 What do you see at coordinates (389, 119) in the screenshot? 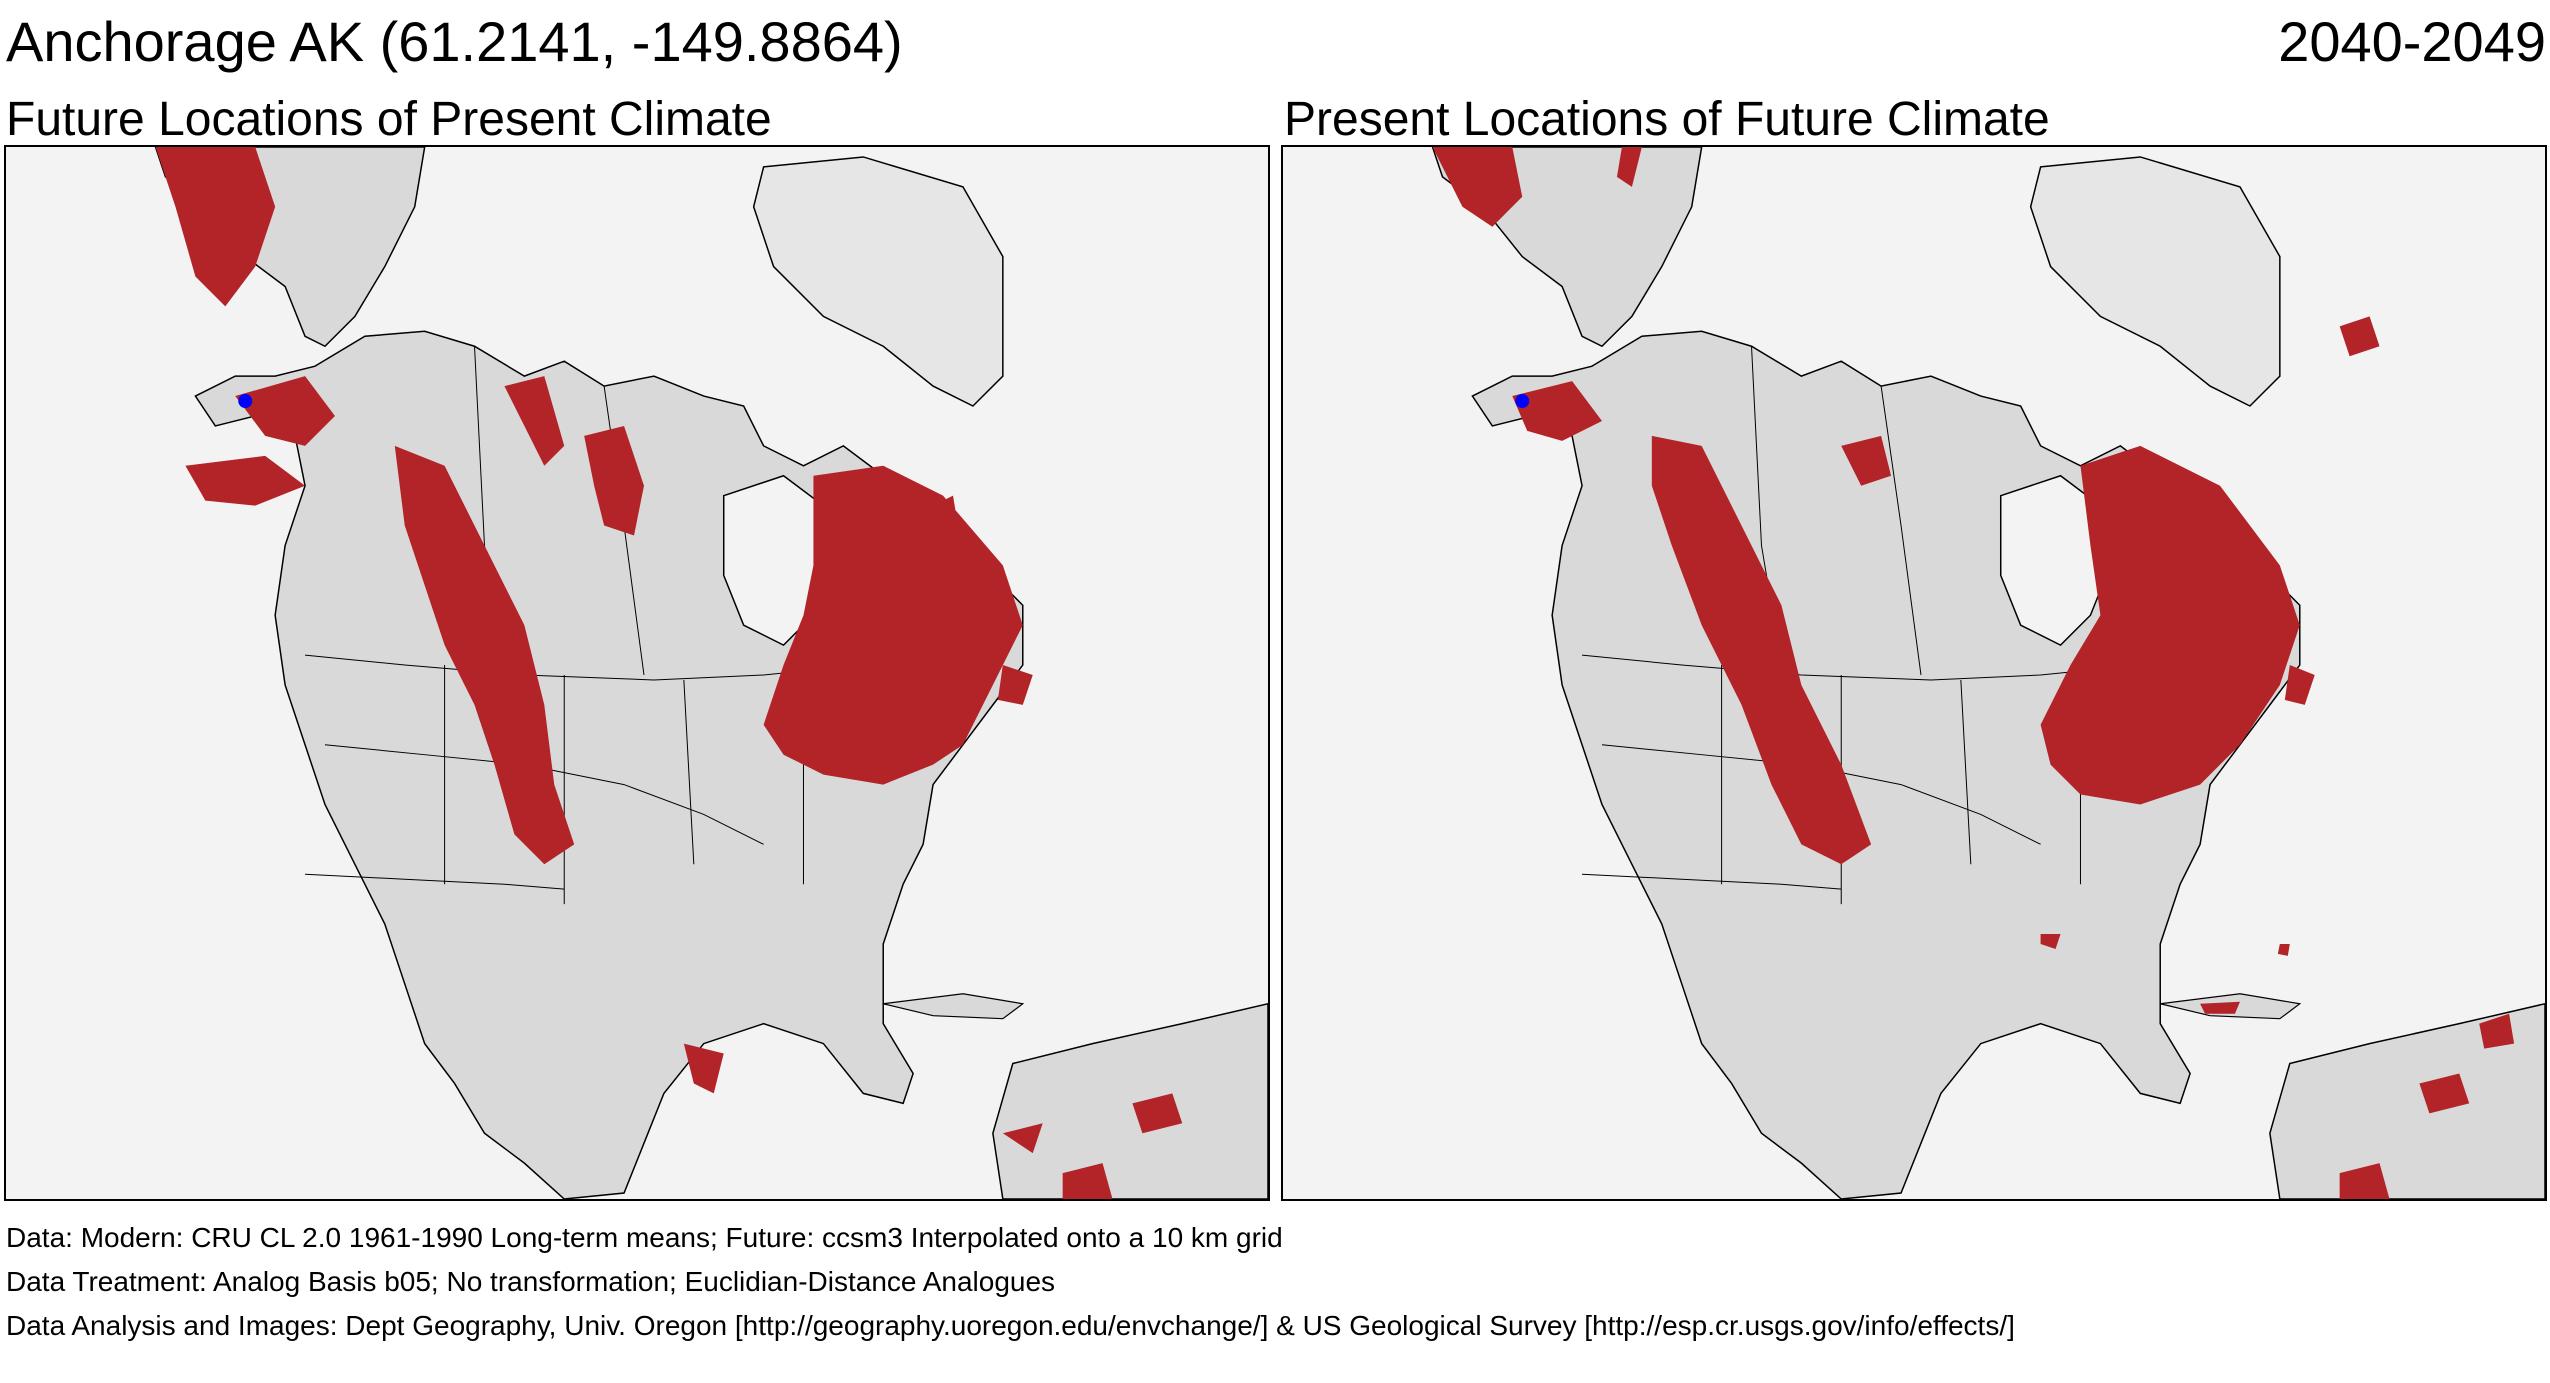
I see `left-panel-title: Future Locations of Present Climate` at bounding box center [389, 119].